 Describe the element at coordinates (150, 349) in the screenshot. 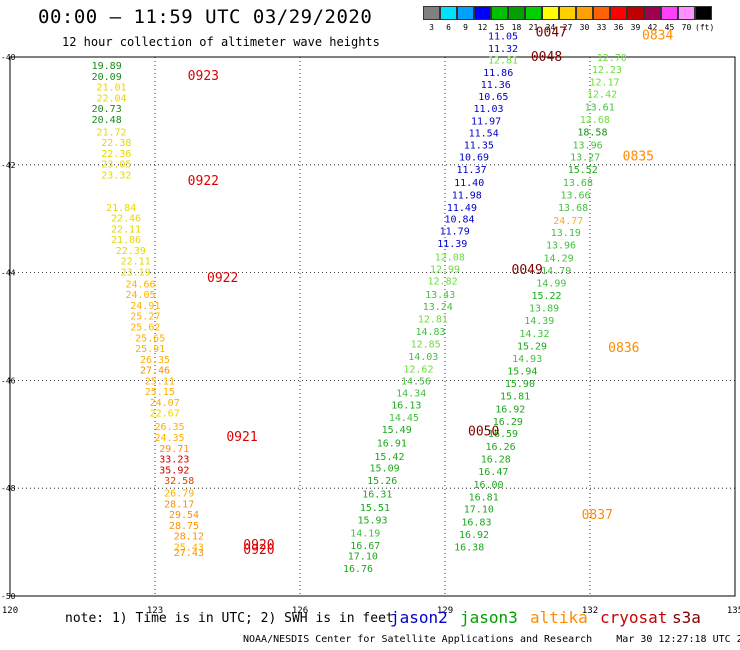

I see `wave-height-label: 25.91` at that location.